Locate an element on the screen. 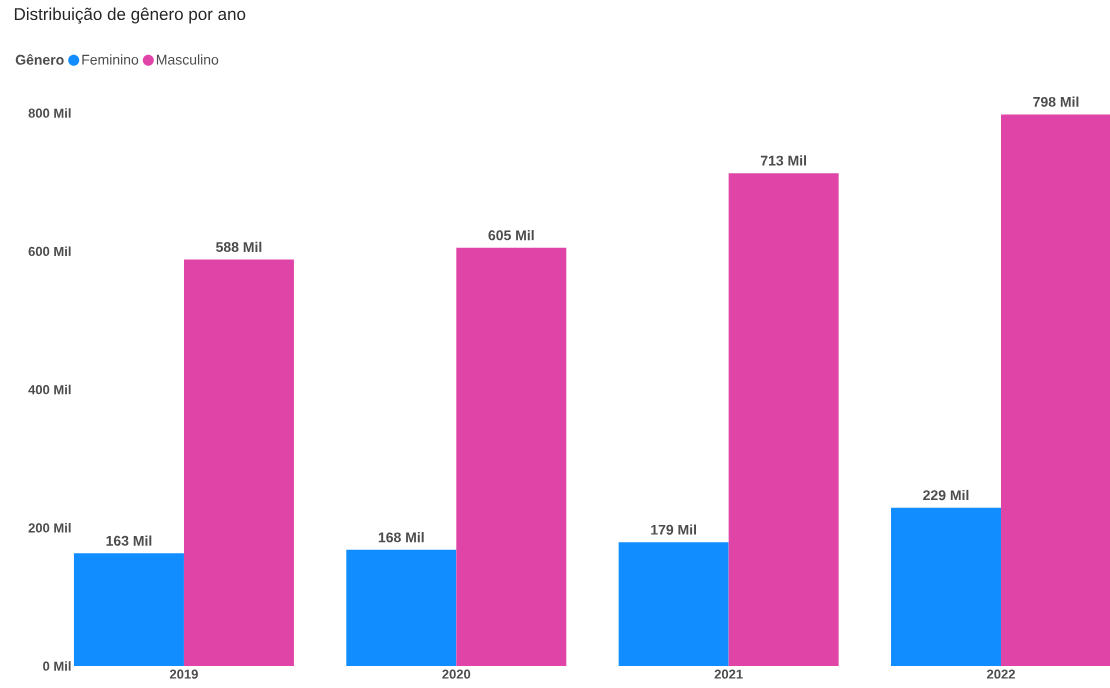 This screenshot has height=688, width=1110. legend-title: Gênero is located at coordinates (39, 59).